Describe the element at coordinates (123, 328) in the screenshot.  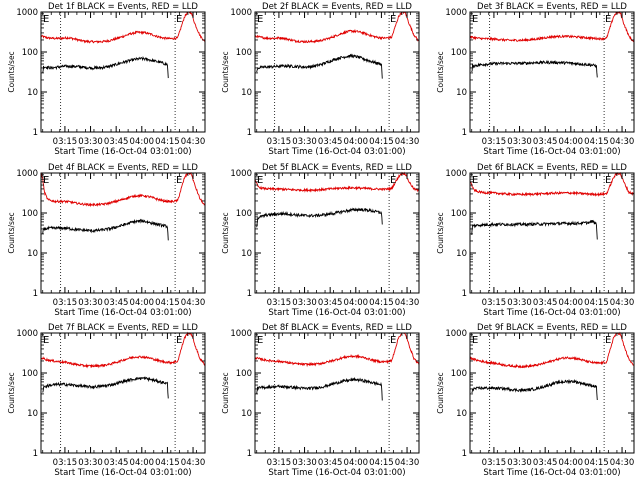
I see `panel-title: Det 7f BLACK = Events, RED = LLD` at that location.